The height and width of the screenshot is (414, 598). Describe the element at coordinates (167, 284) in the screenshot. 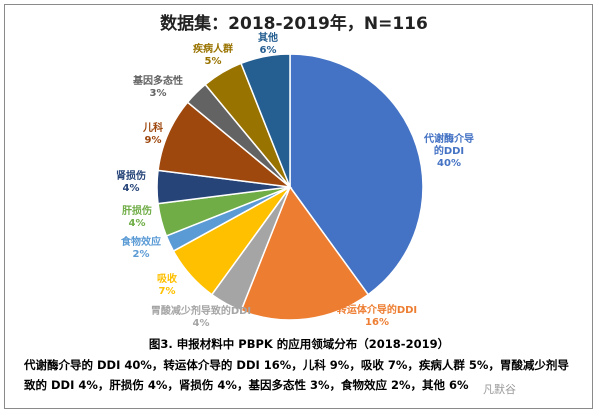

I see `pie-label: 吸收 7%` at that location.